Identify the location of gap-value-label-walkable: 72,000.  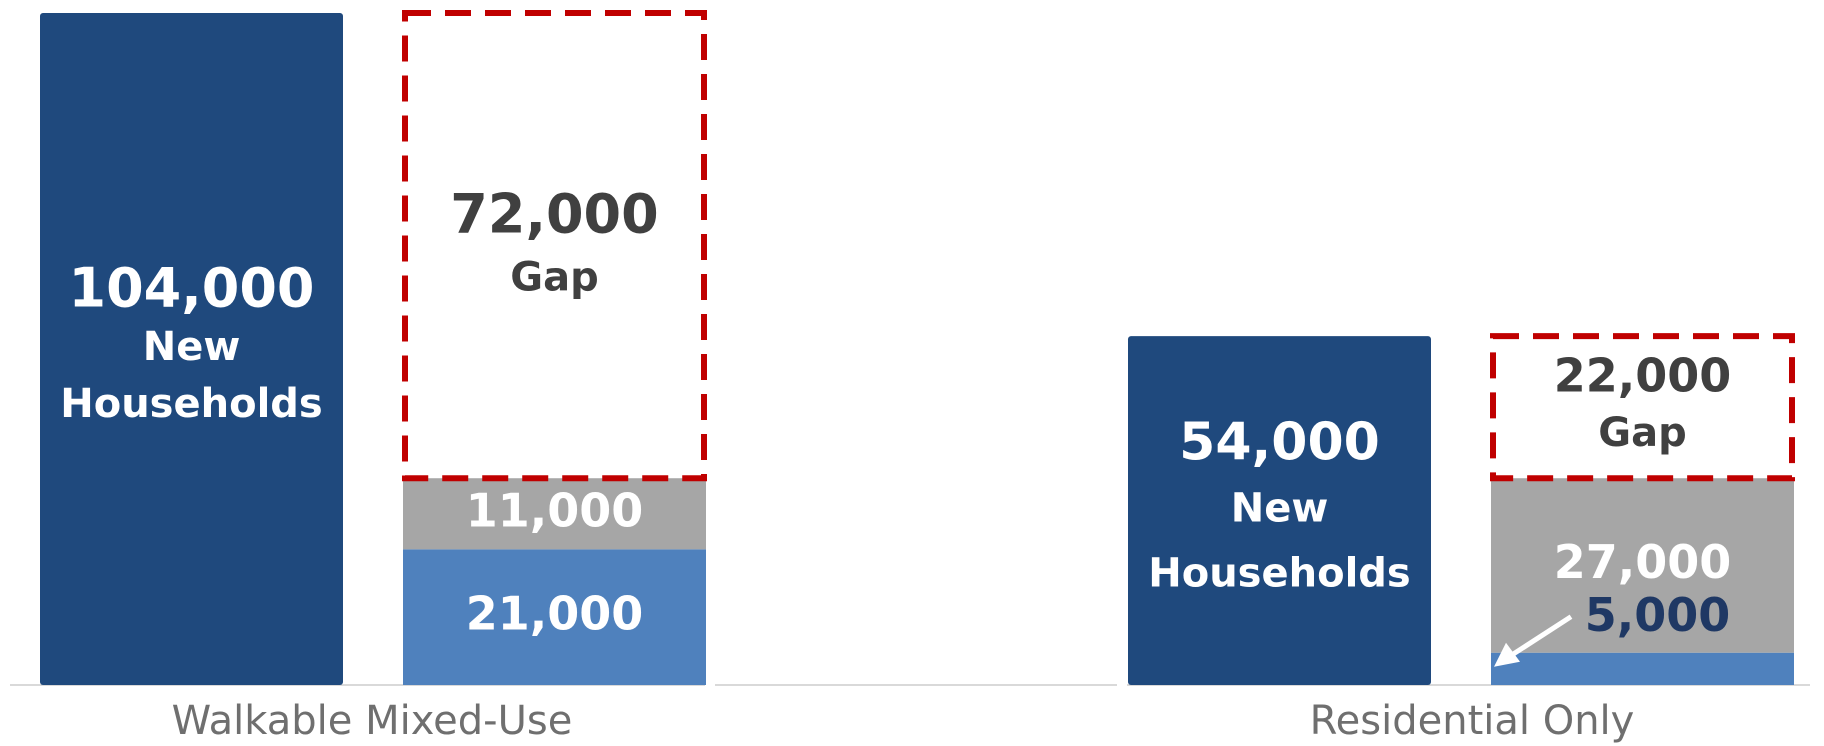
(554, 213).